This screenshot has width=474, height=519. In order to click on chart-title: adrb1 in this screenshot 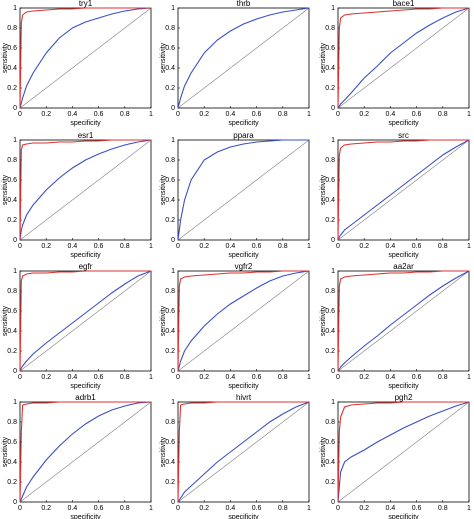, I will do `click(85, 397)`.